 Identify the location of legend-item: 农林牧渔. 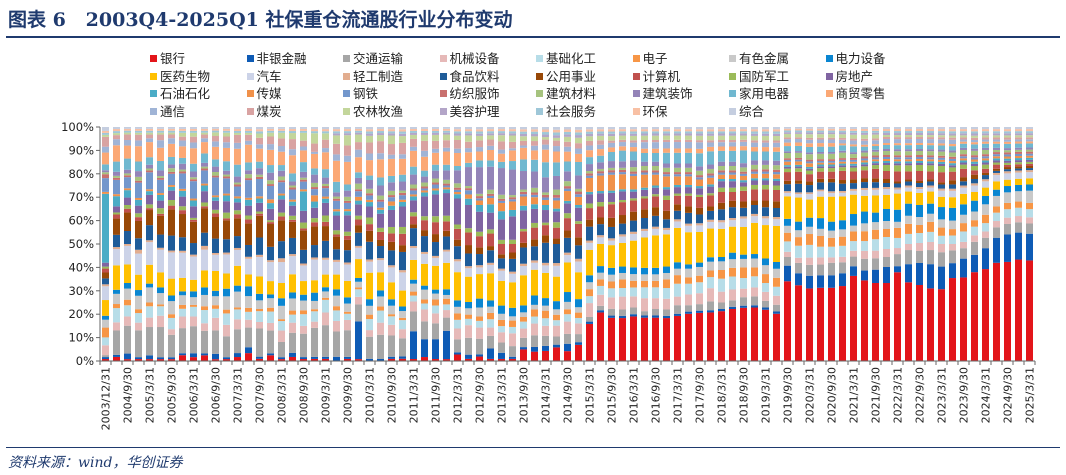
(373, 111).